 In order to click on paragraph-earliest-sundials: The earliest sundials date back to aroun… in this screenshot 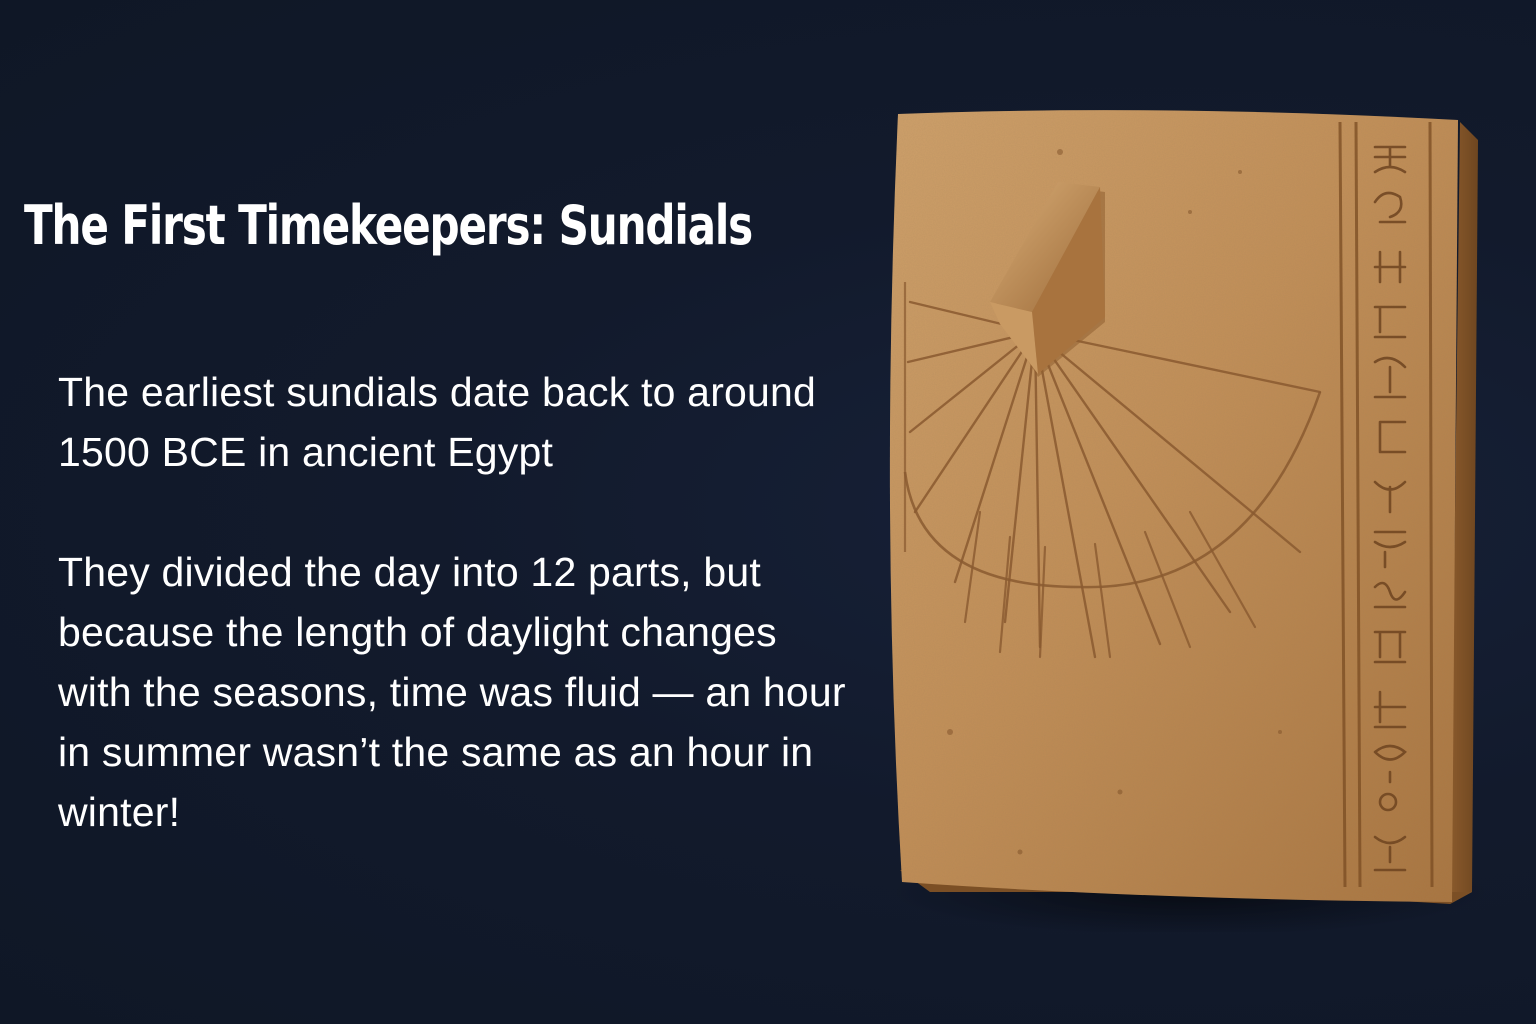, I will do `click(437, 422)`.